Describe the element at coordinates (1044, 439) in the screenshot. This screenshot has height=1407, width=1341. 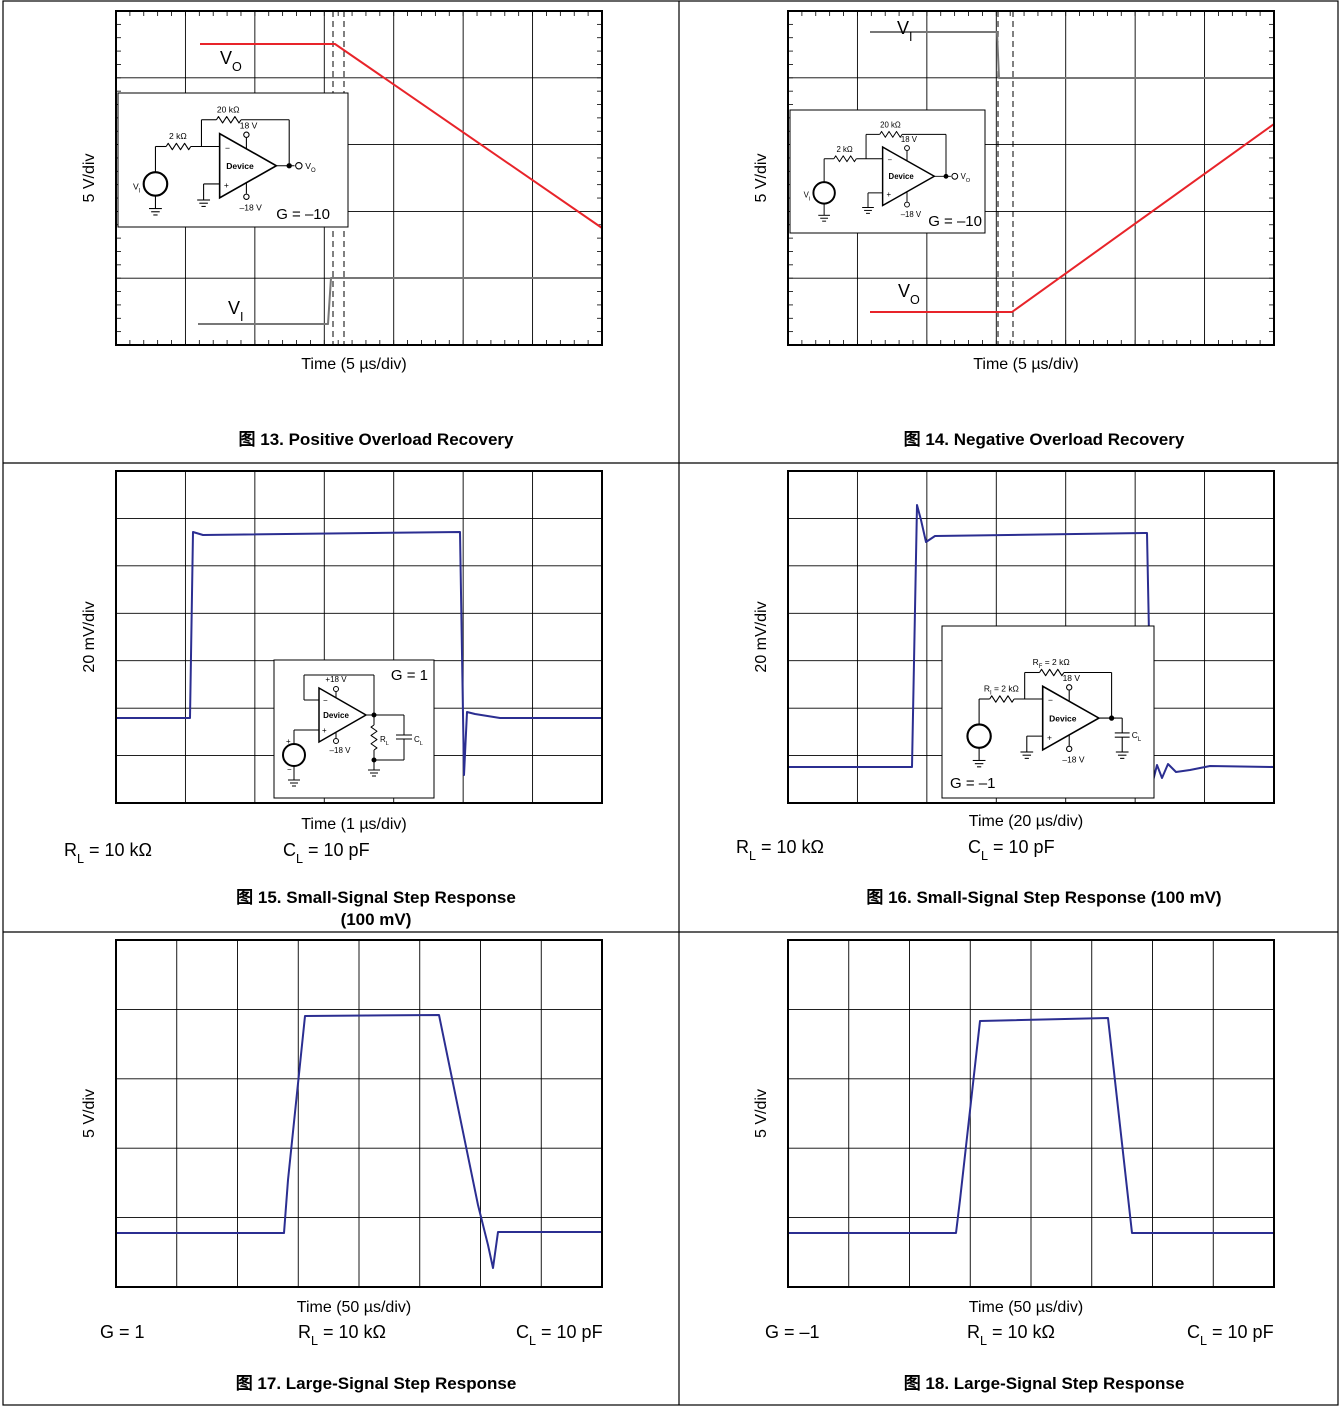
I see `figure-caption: 图 14. Negative Overload Recovery` at that location.